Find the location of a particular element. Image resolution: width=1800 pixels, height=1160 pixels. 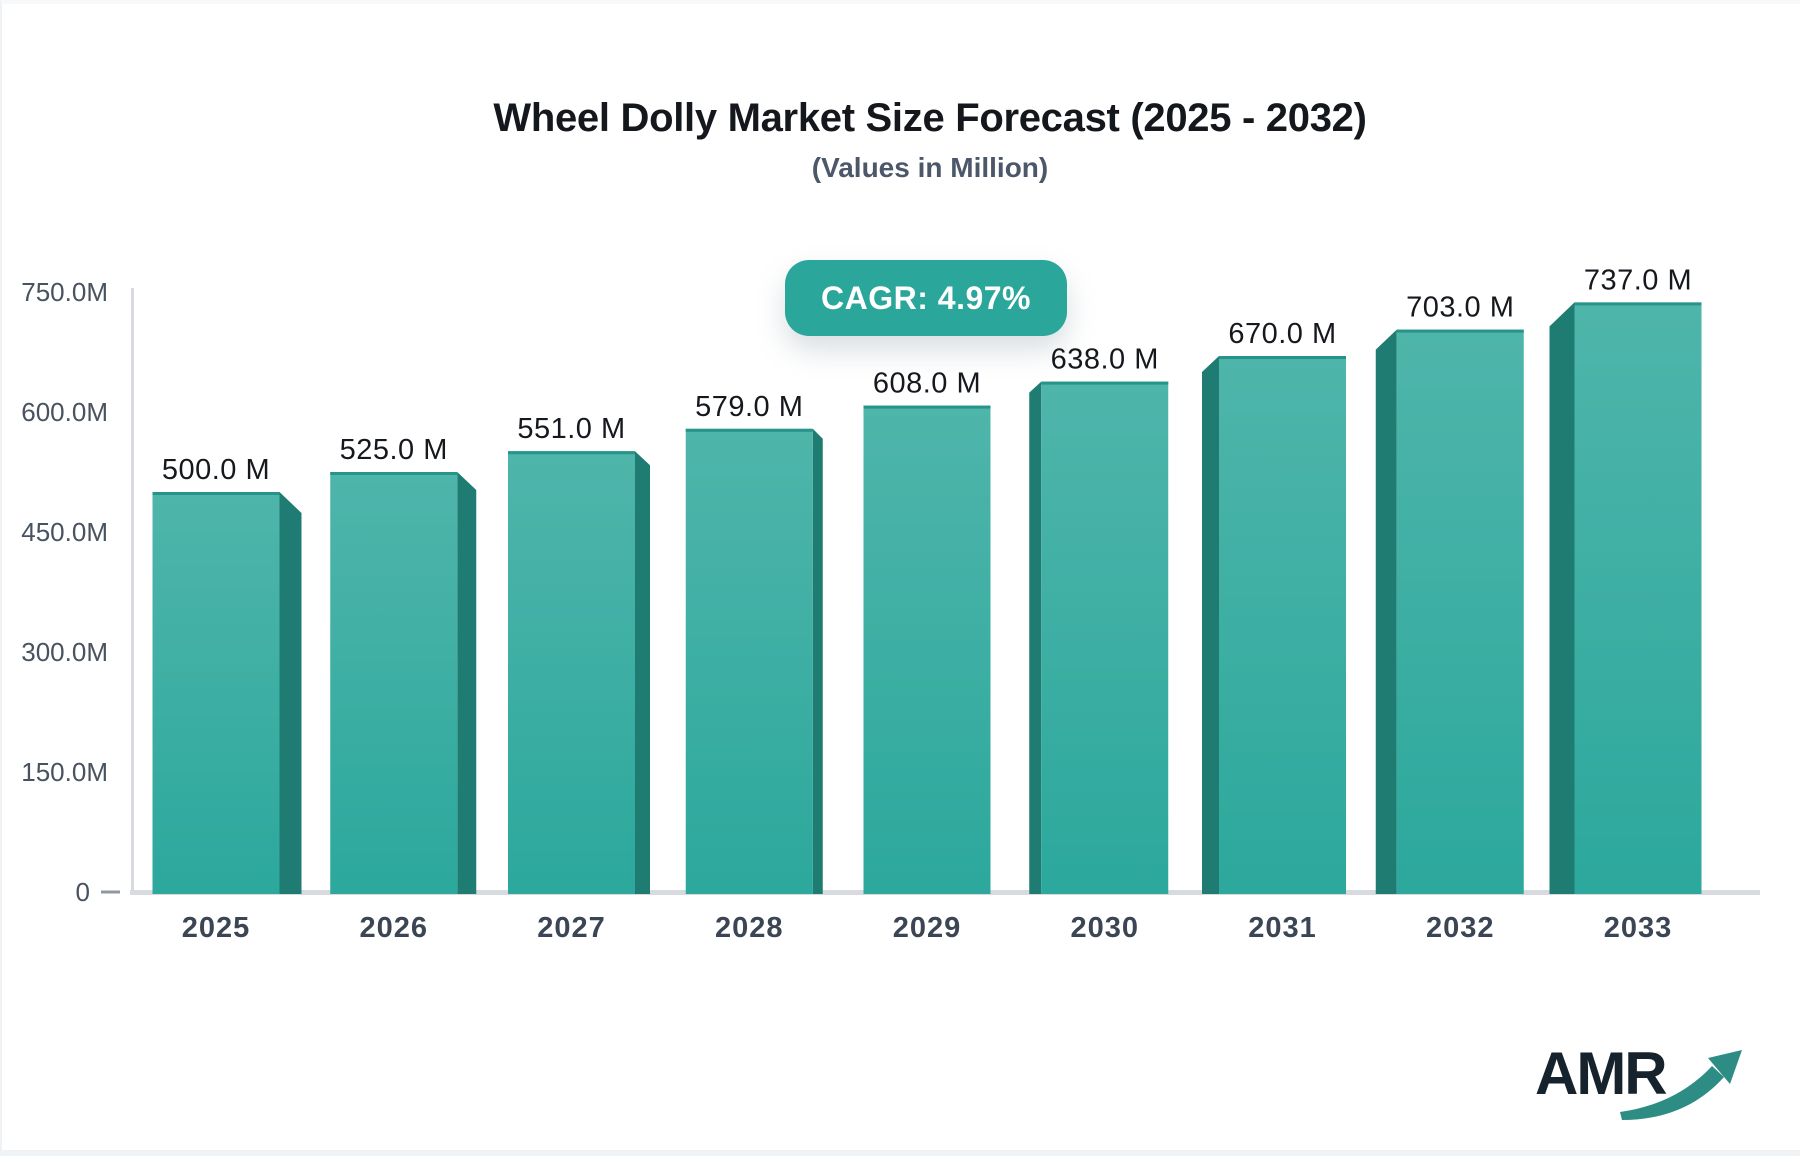

y-axis-line is located at coordinates (132, 591).